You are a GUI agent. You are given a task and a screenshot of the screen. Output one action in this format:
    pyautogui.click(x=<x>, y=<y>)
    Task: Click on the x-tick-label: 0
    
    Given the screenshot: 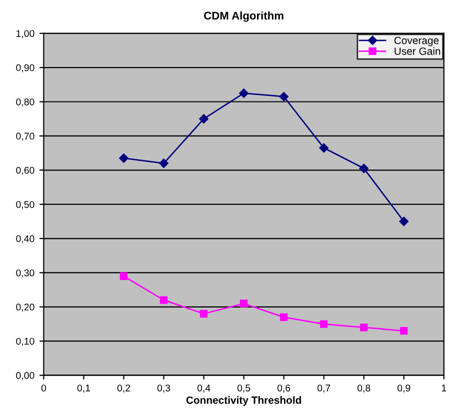 What is the action you would take?
    pyautogui.click(x=43, y=388)
    